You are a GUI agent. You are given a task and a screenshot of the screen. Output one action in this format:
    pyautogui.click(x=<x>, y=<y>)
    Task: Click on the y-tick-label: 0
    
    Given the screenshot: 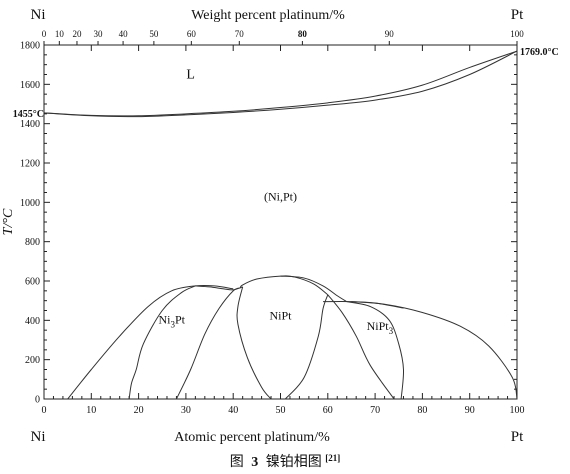 What is the action you would take?
    pyautogui.click(x=37, y=400)
    